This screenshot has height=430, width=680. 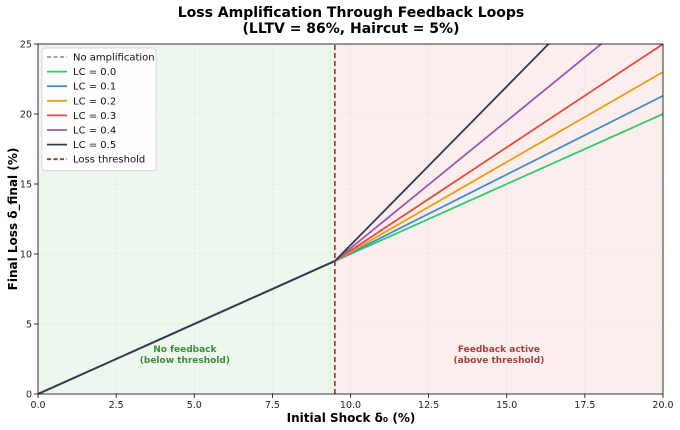 What do you see at coordinates (584, 405) in the screenshot?
I see `x-tick-label: 17.5` at bounding box center [584, 405].